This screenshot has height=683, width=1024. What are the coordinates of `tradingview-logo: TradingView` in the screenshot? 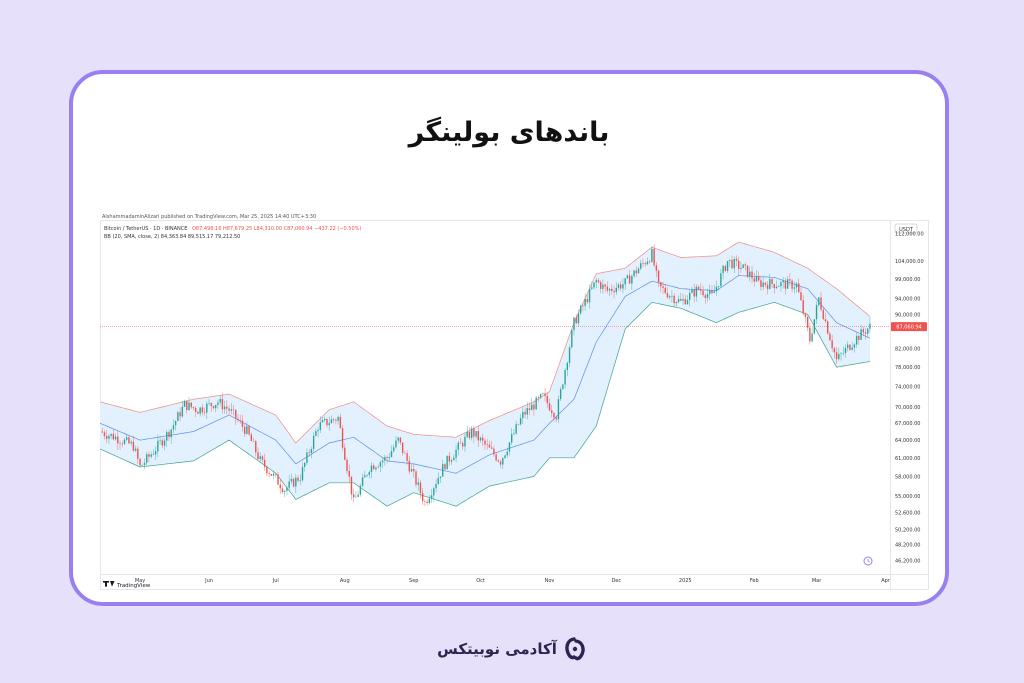 It's located at (127, 585).